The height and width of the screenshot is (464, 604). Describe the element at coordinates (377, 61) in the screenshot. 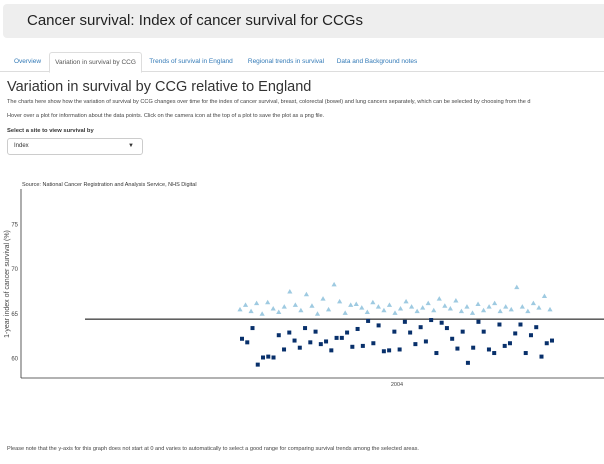

I see `tab-data-background: Data and Background notes` at that location.